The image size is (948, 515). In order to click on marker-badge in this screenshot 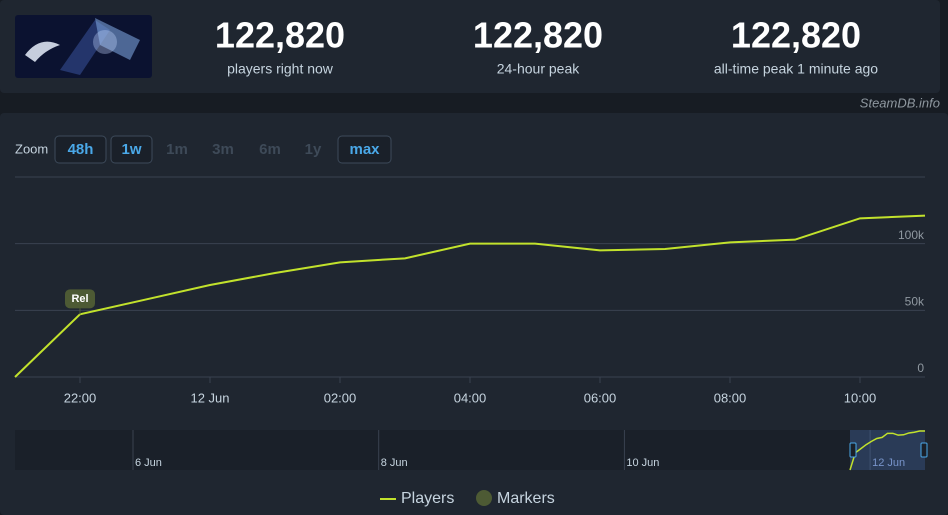, I will do `click(80, 299)`.